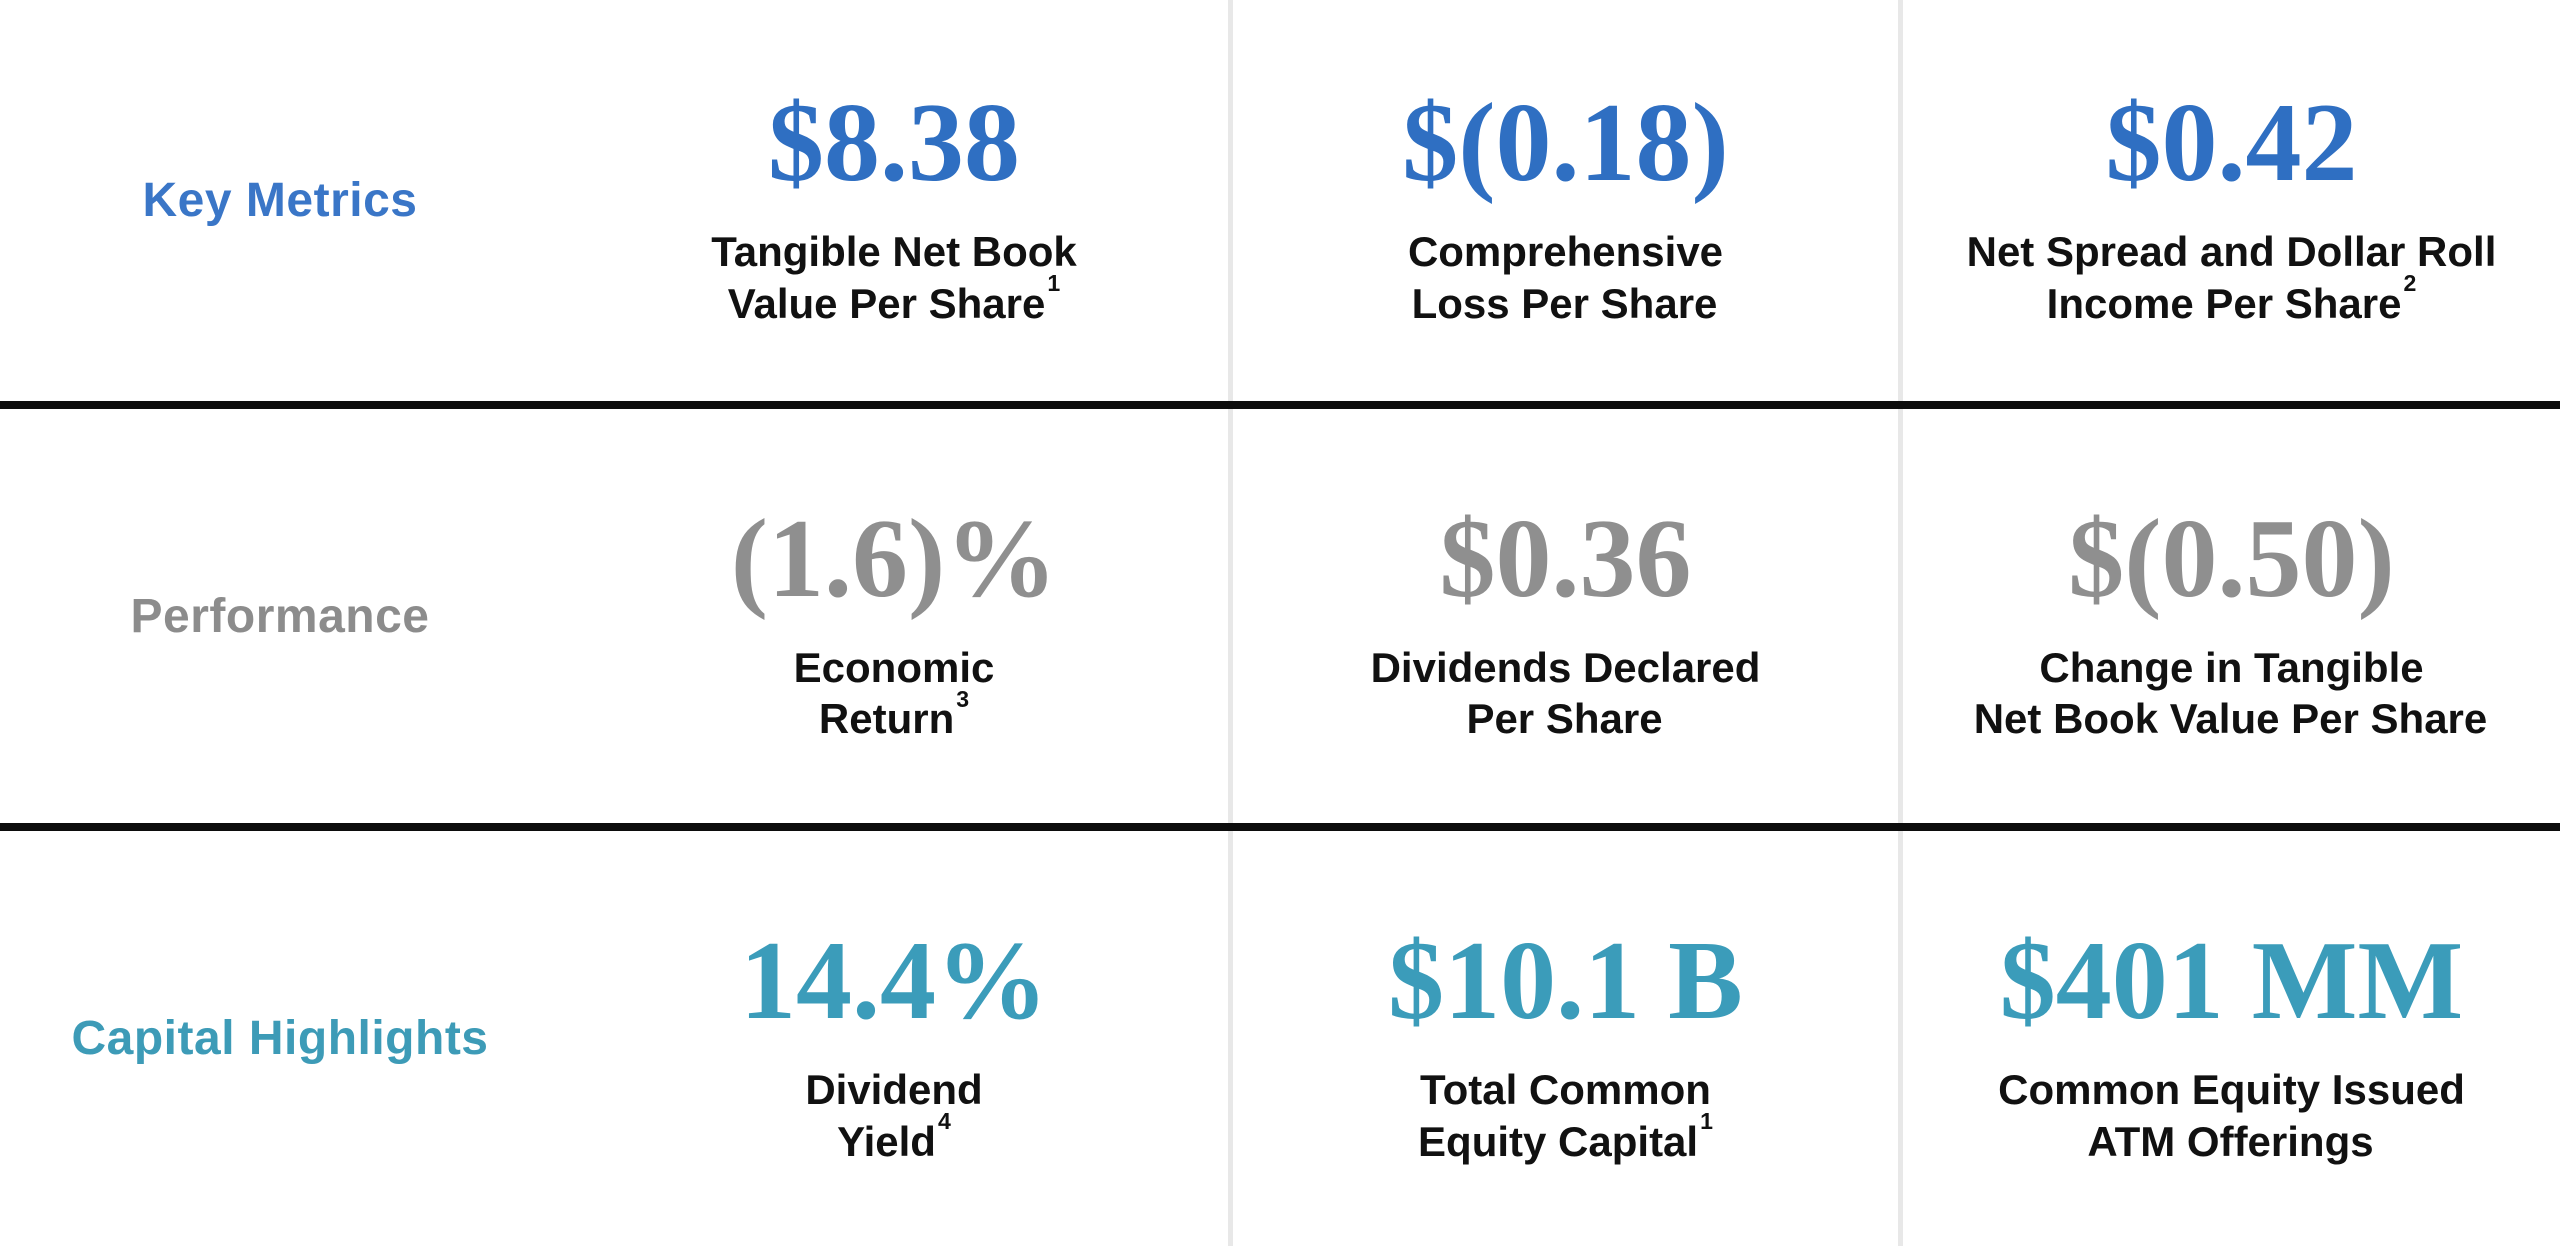 This screenshot has height=1246, width=2560. What do you see at coordinates (894, 1115) in the screenshot?
I see `metric-caption: Dividend Yield4` at bounding box center [894, 1115].